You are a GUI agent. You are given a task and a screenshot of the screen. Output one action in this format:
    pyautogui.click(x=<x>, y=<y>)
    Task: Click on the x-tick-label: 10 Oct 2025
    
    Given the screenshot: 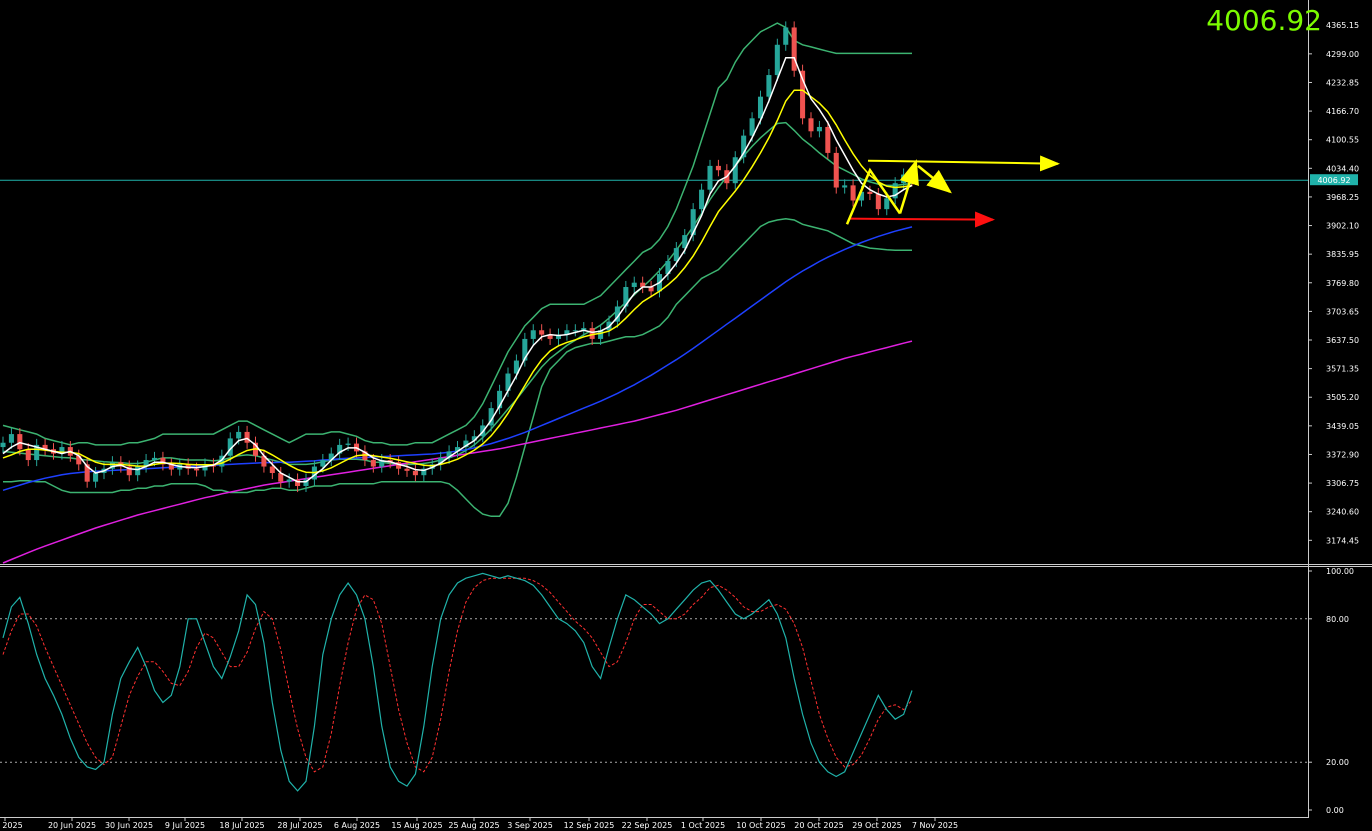 What is the action you would take?
    pyautogui.click(x=760, y=825)
    